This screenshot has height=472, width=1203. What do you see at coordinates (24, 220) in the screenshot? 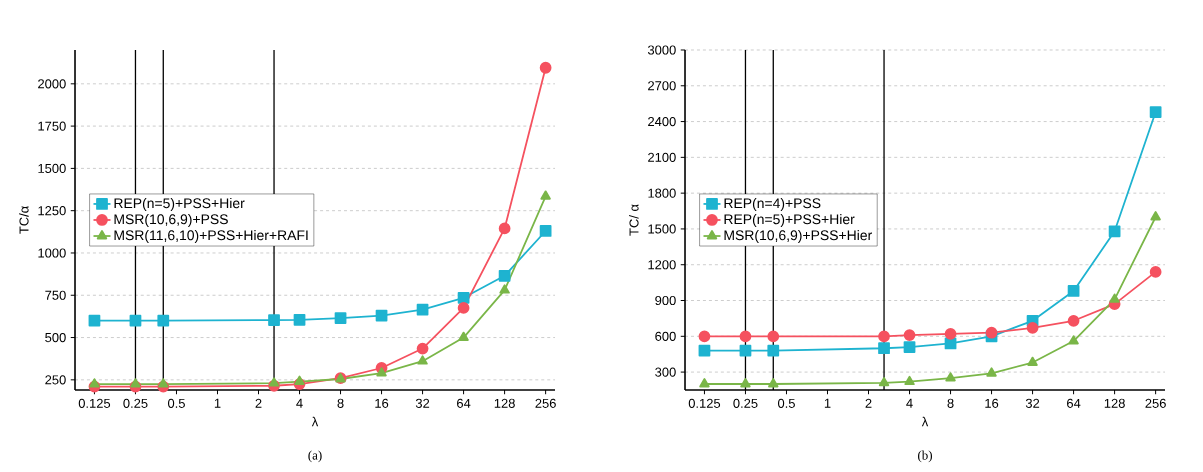
I see `y-axis-title: TC/α` at bounding box center [24, 220].